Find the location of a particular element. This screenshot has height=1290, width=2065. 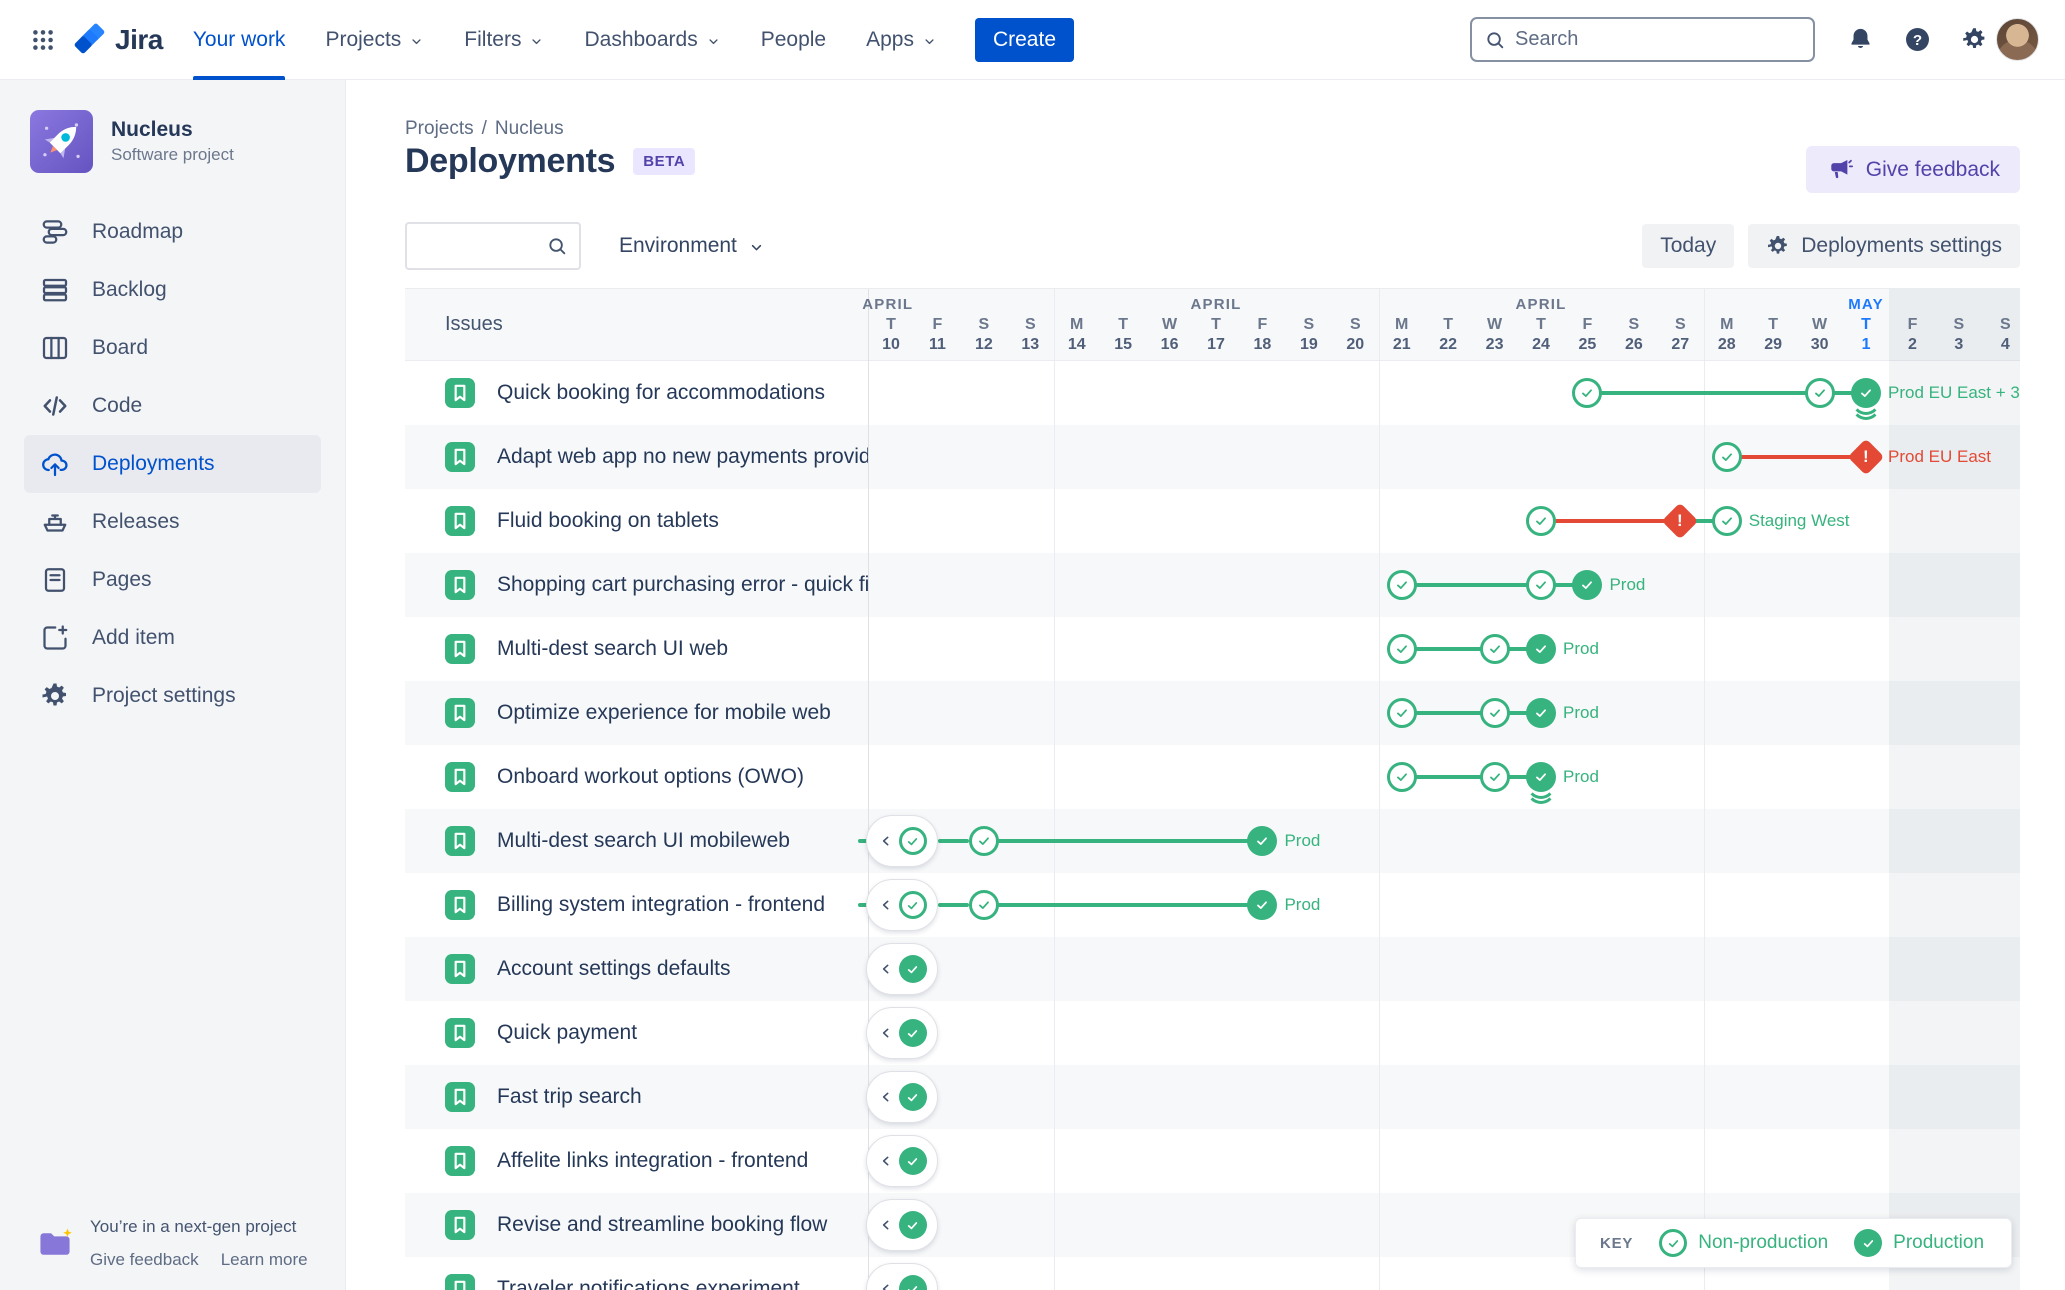

issue-cell-billing-system-integration-frontend: Billing system integration - frontend is located at coordinates (636, 905).